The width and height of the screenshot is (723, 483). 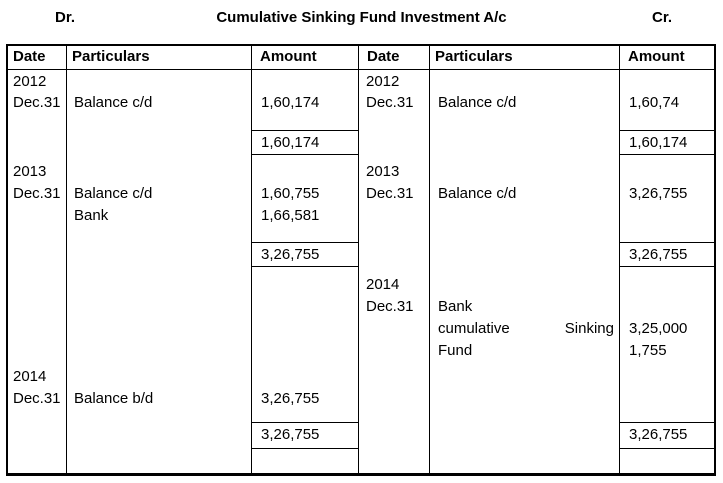 I want to click on dr-particulars-header: Particulars, so click(x=159, y=58).